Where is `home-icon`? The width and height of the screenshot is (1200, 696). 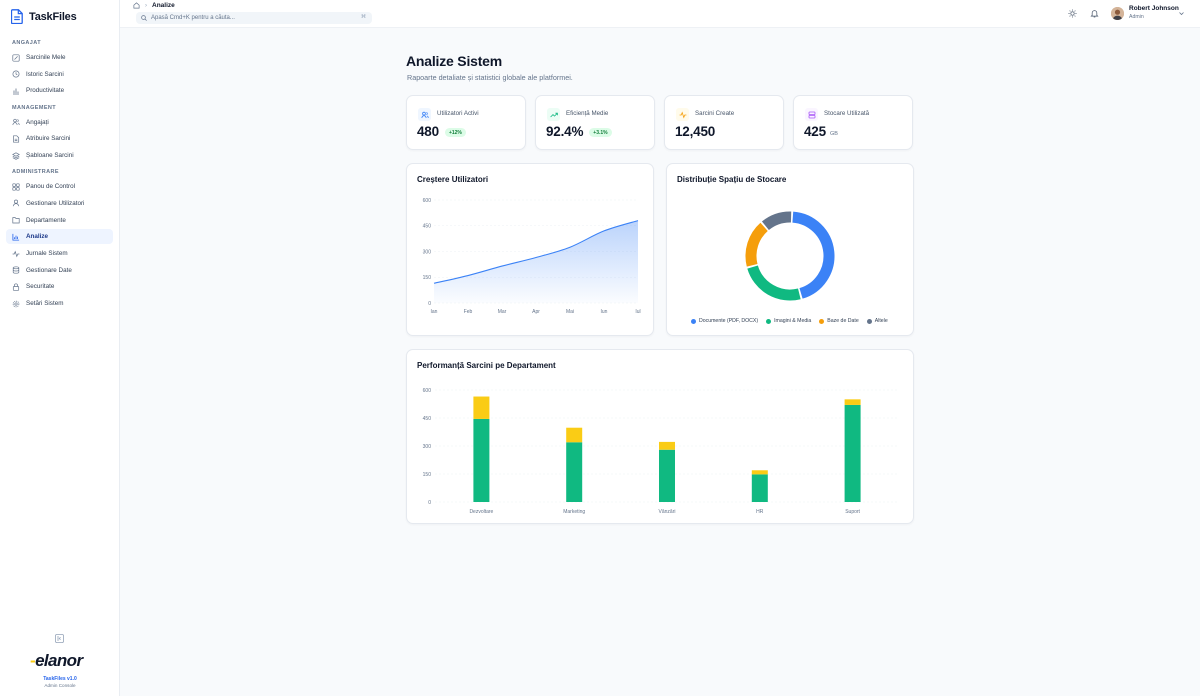
home-icon is located at coordinates (136, 5).